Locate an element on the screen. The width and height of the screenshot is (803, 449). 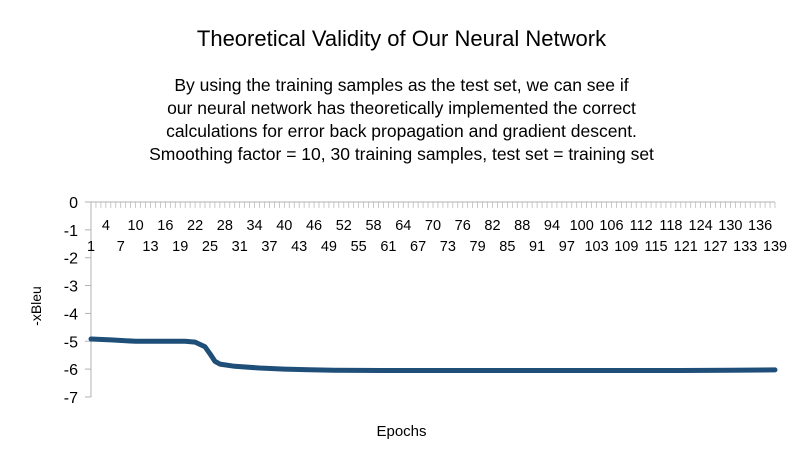
x-tick-label: 88 is located at coordinates (522, 226).